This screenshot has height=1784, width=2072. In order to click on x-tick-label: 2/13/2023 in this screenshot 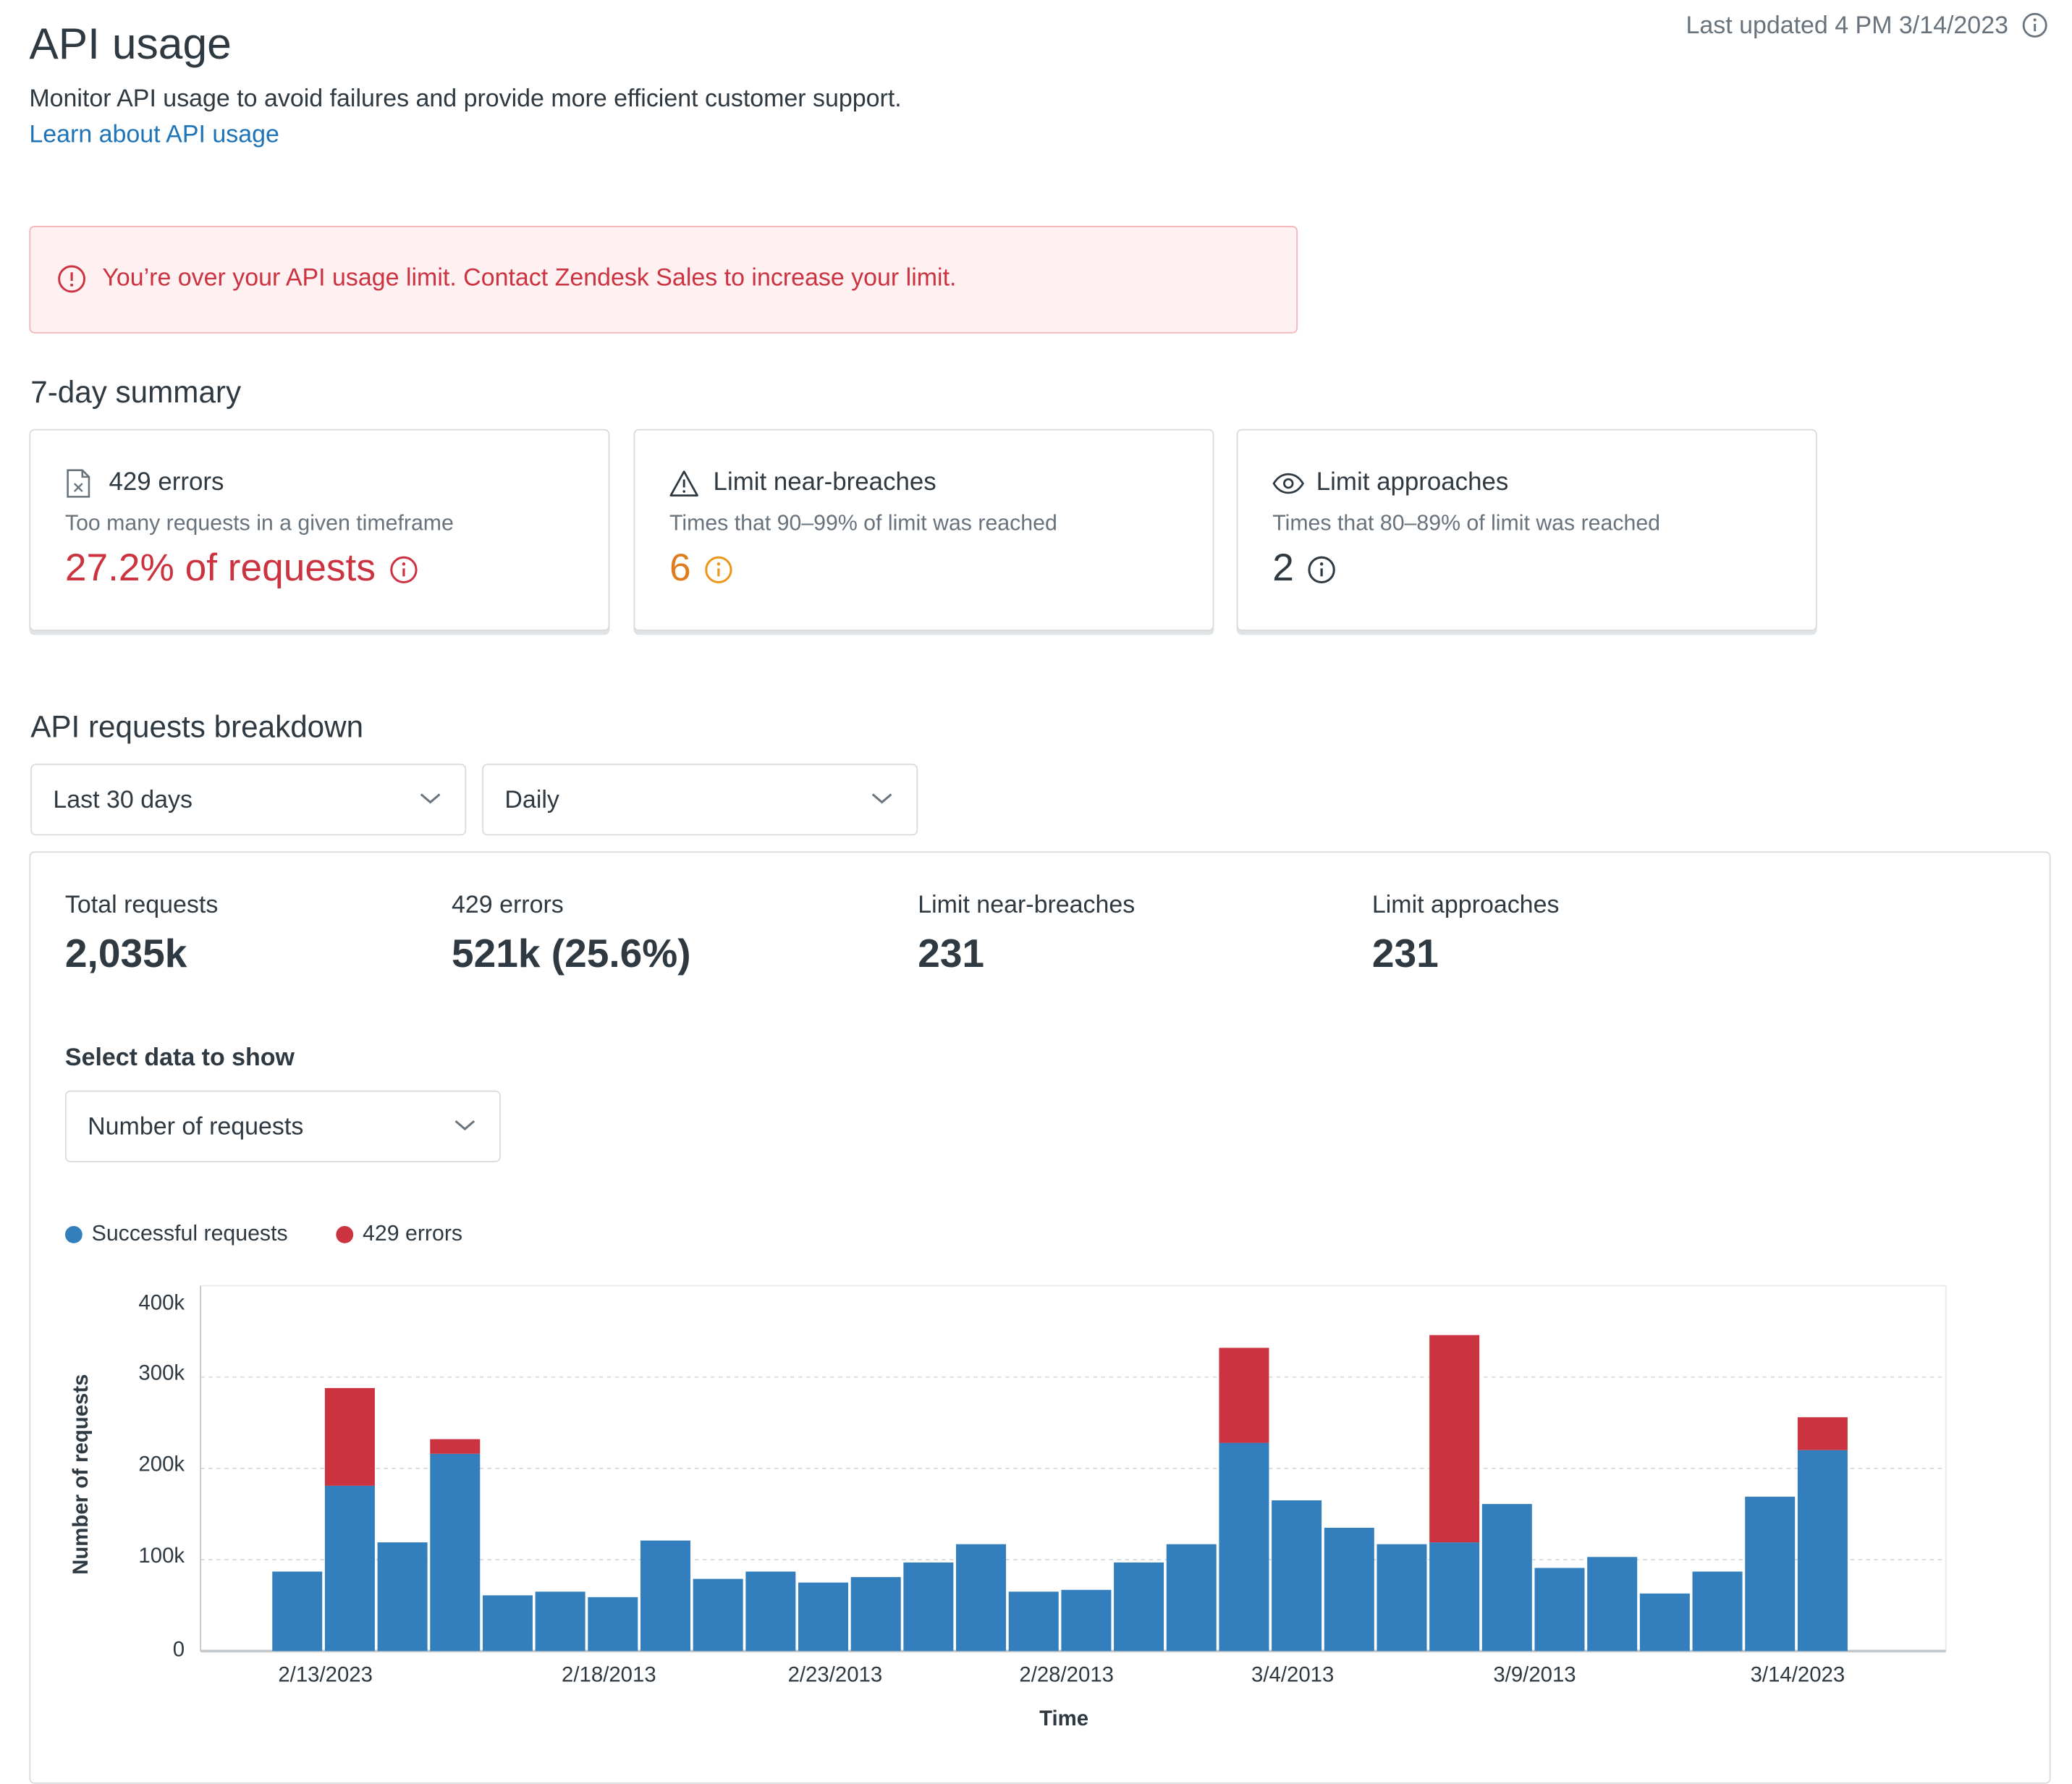, I will do `click(325, 1674)`.